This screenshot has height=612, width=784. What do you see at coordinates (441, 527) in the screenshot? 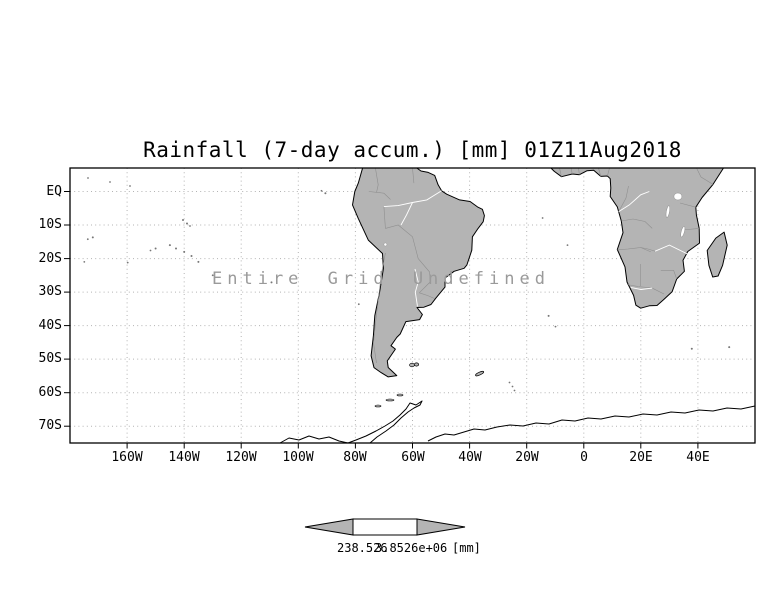
I see `colorbar-right-arrow` at bounding box center [441, 527].